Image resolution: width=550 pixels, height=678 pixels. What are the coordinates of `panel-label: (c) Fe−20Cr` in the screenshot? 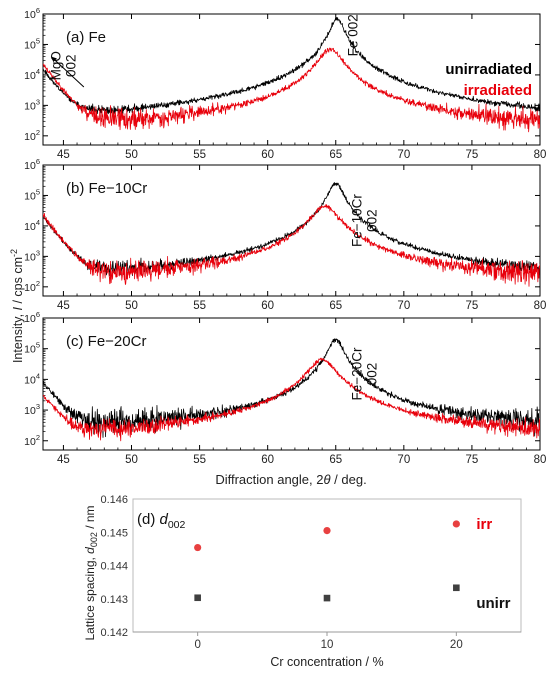 It's located at (106, 341).